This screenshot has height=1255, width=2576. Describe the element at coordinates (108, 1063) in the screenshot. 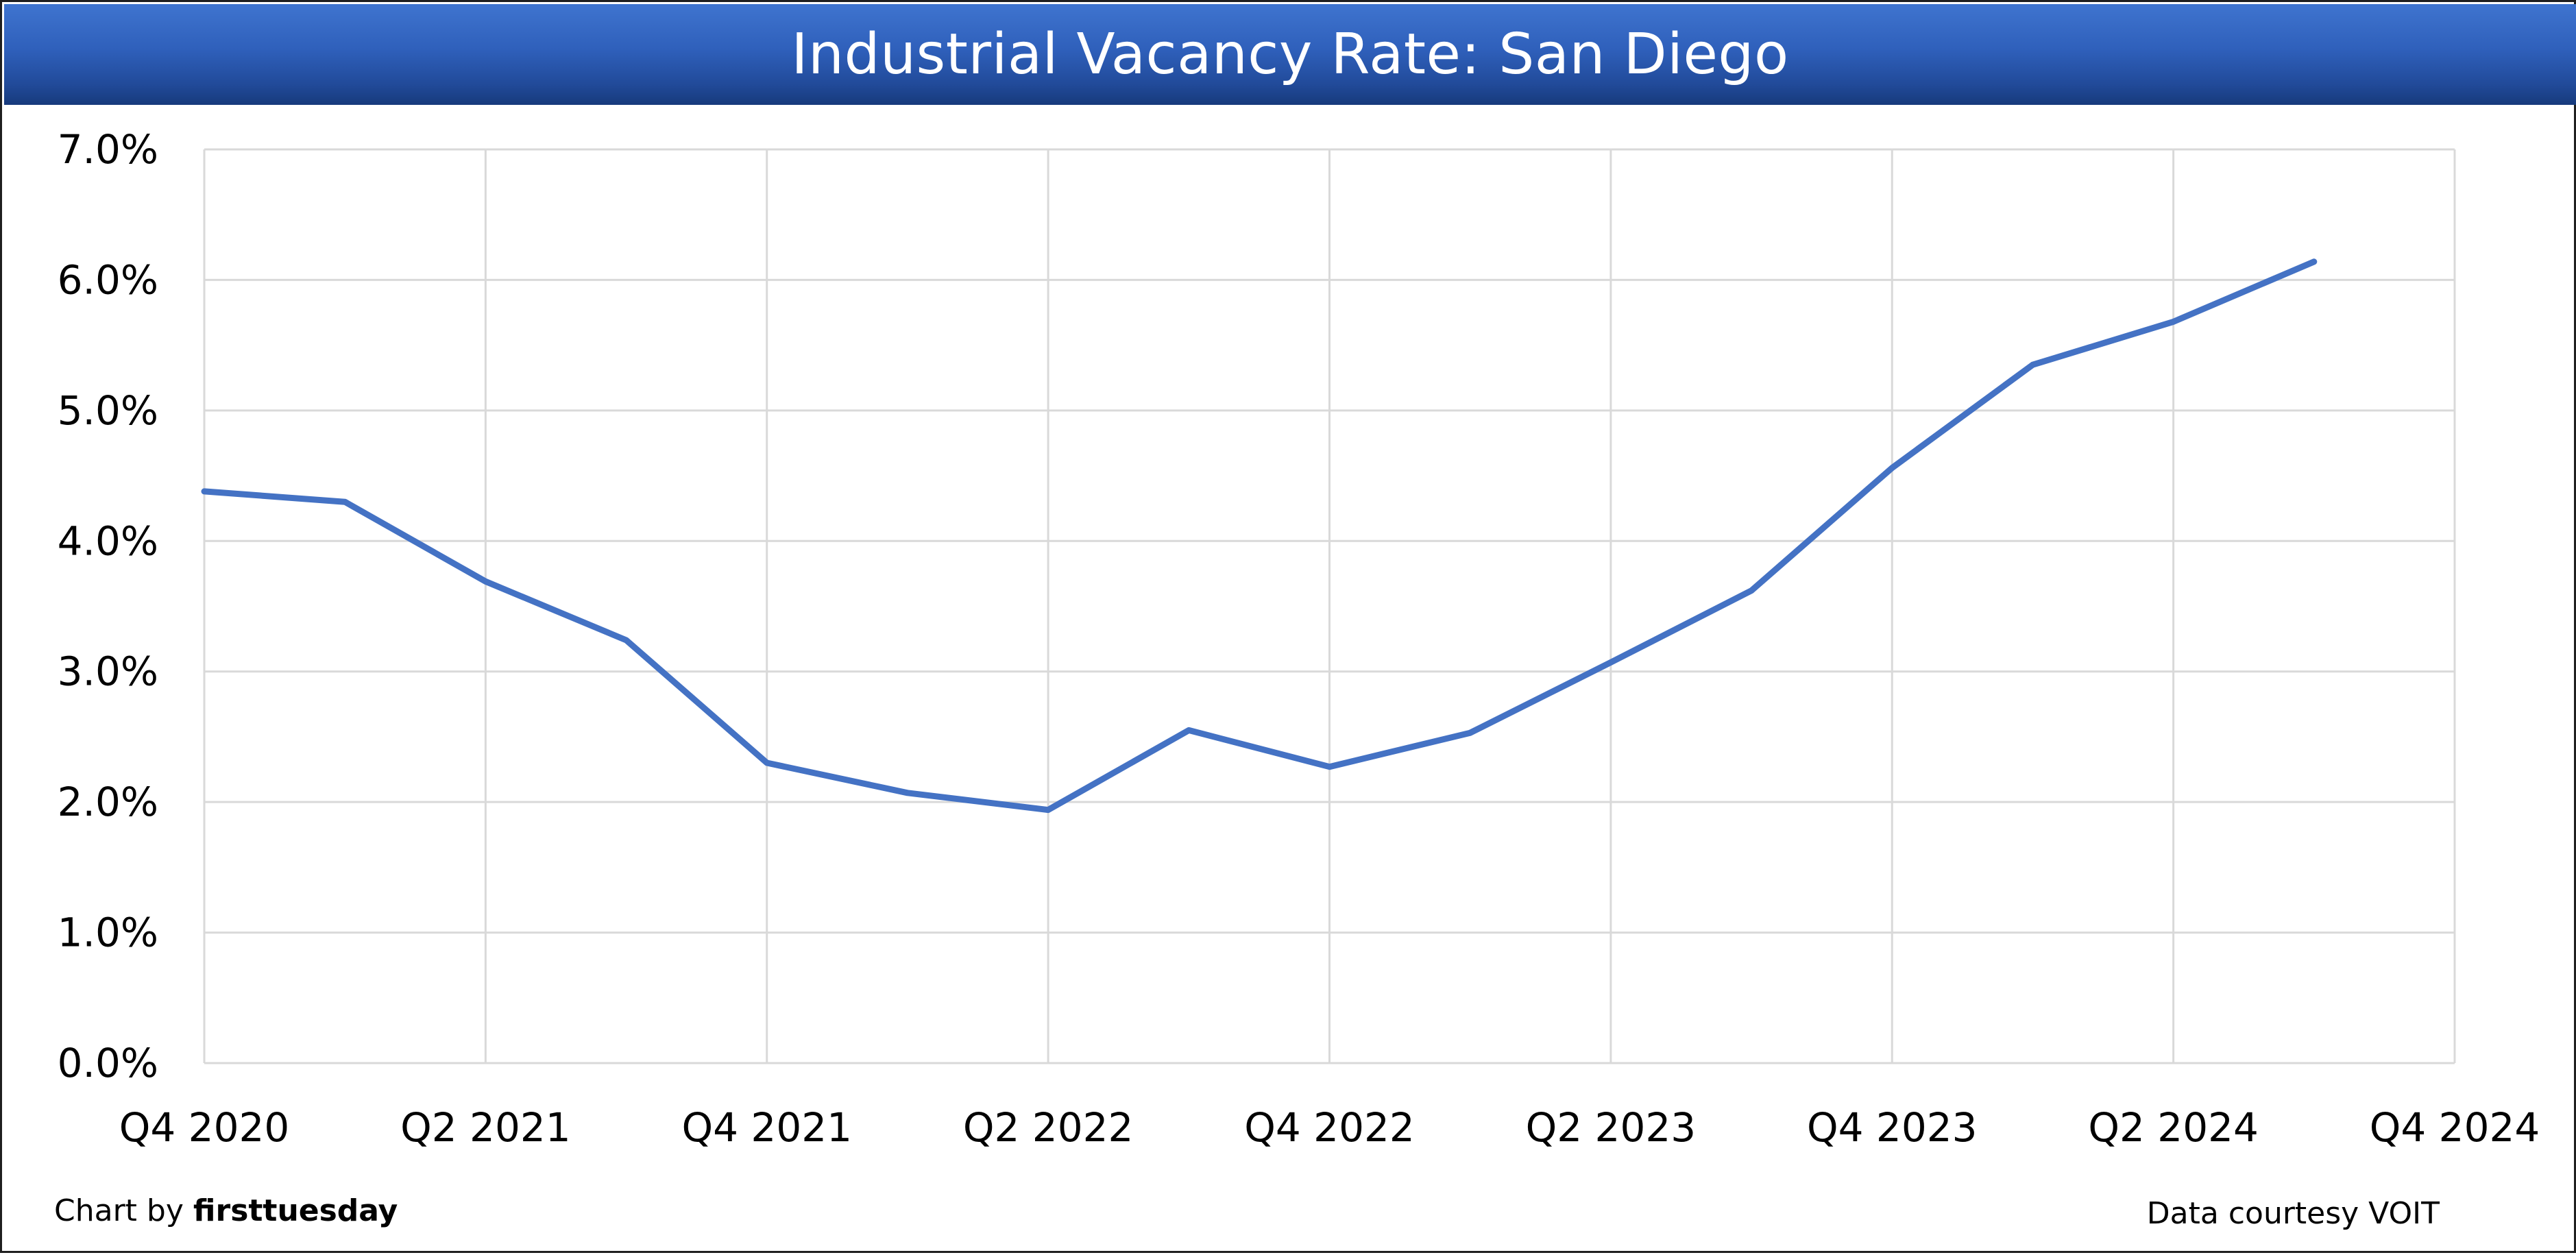

I see `y-tick-label: 0.0%` at that location.